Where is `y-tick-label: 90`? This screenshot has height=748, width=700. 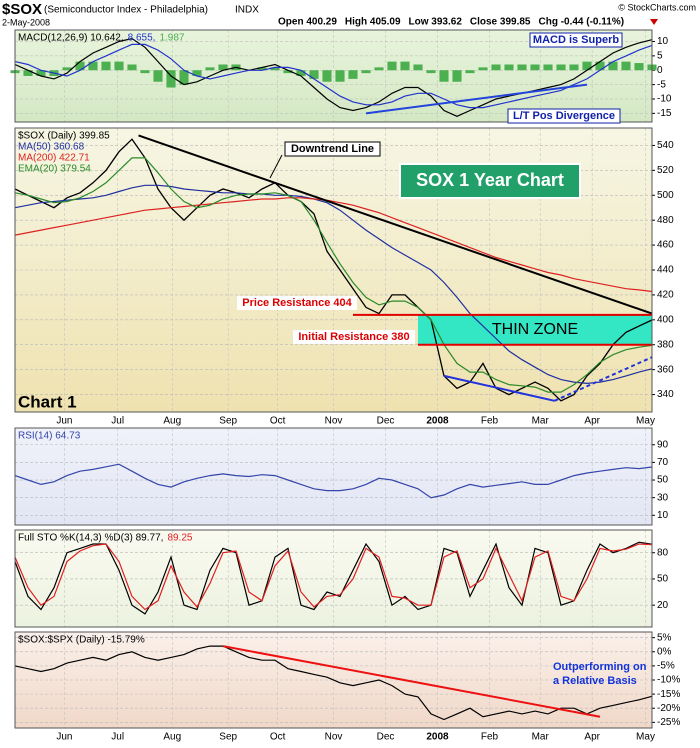
y-tick-label: 90 is located at coordinates (663, 444).